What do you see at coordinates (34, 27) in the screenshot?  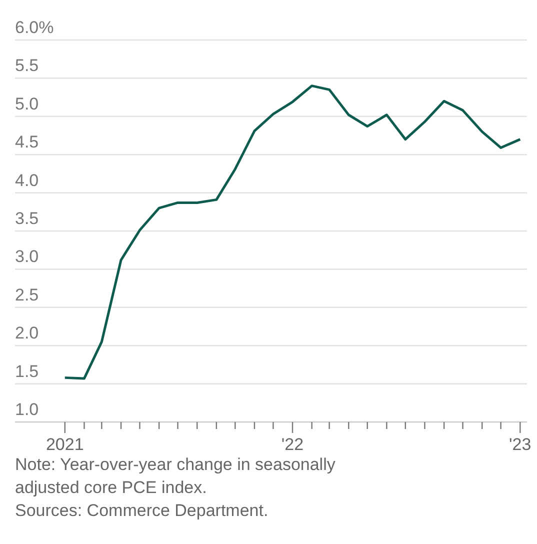 I see `y-tick-label: 6.0%` at bounding box center [34, 27].